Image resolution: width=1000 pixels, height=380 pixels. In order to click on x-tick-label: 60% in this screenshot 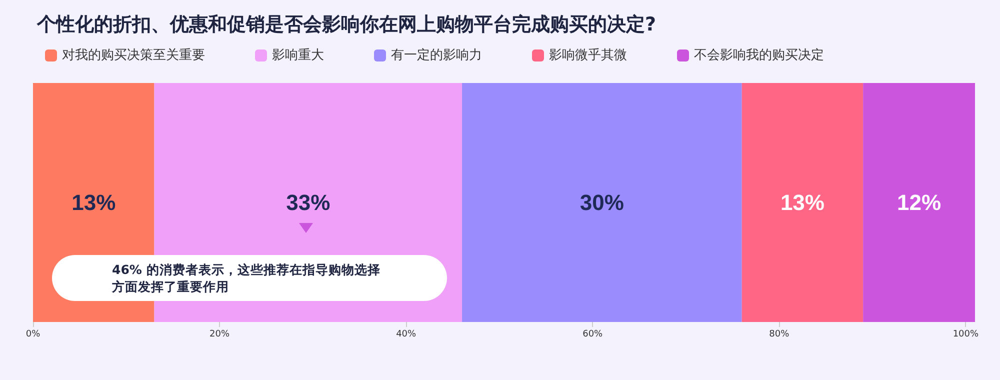, I will do `click(593, 335)`.